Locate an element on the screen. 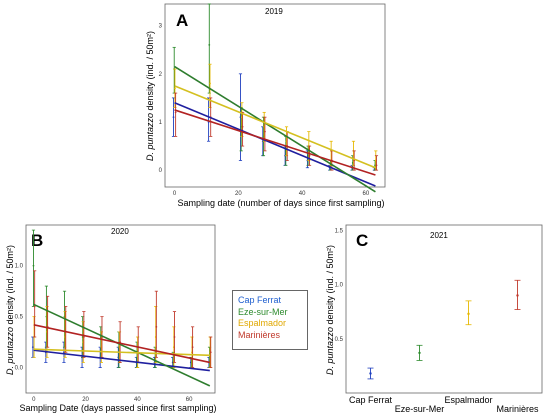 This screenshot has width=550, height=415. panel-c-category-label-espalmador: Espalmador is located at coordinates (468, 400).